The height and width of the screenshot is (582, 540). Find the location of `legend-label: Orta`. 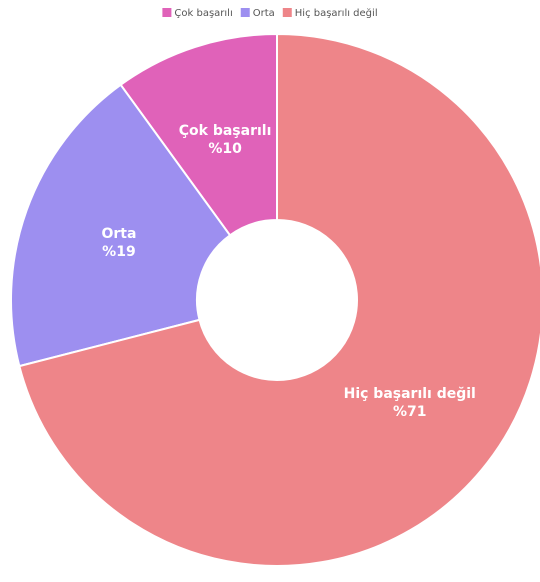

legend-label: Orta is located at coordinates (264, 13).